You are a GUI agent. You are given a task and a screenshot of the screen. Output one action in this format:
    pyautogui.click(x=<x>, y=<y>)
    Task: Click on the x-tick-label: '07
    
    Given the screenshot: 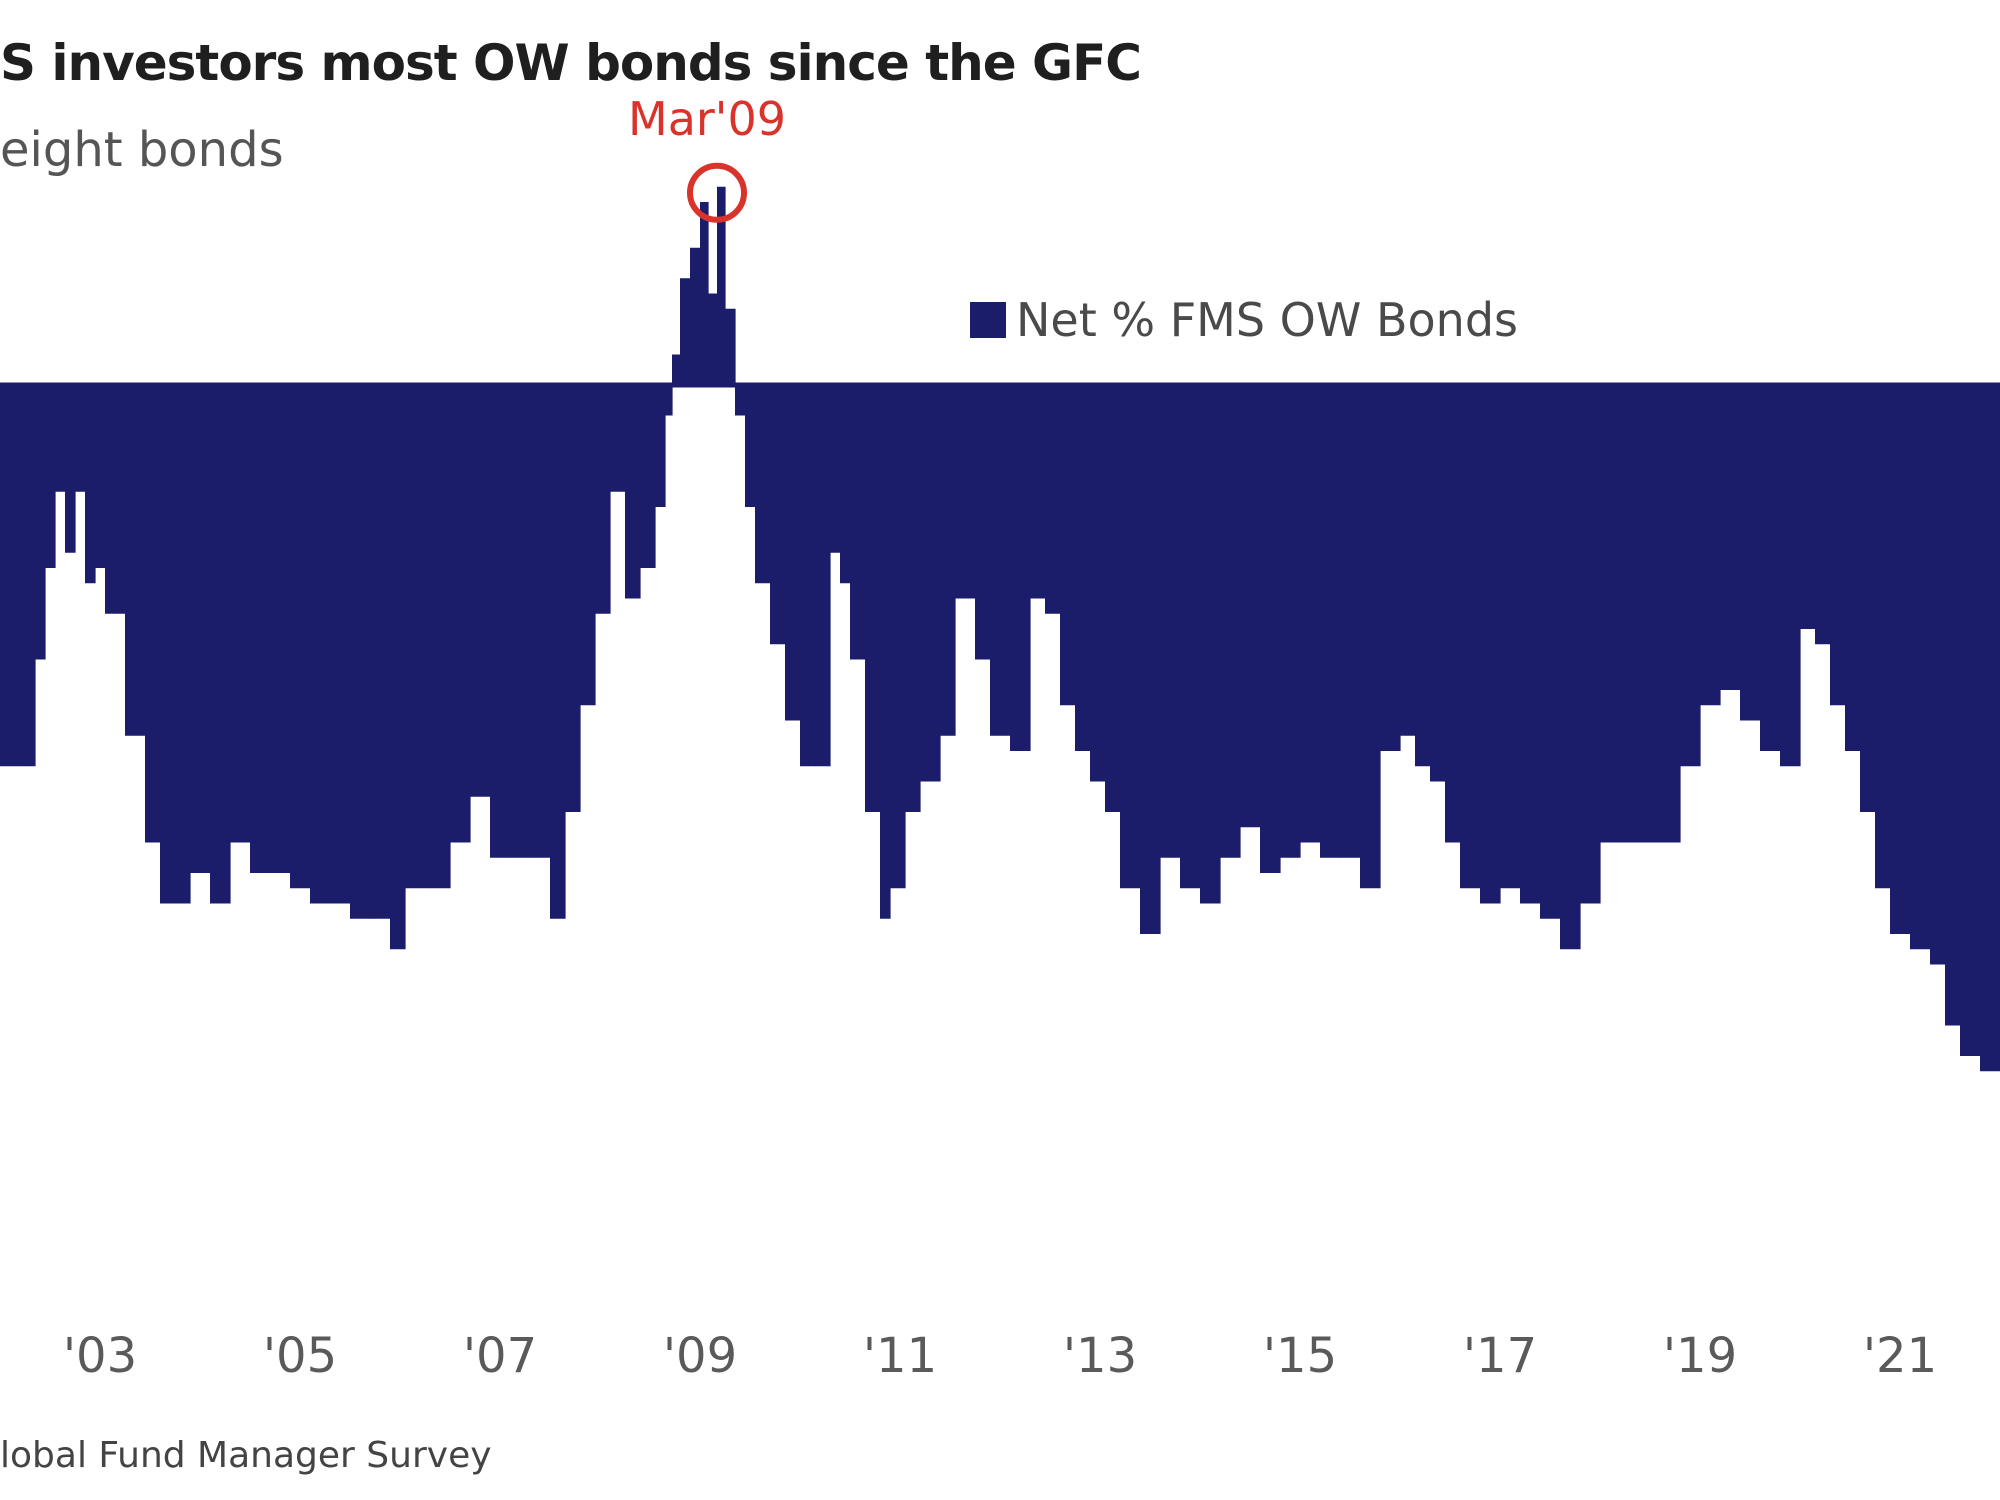 What is the action you would take?
    pyautogui.click(x=500, y=1356)
    